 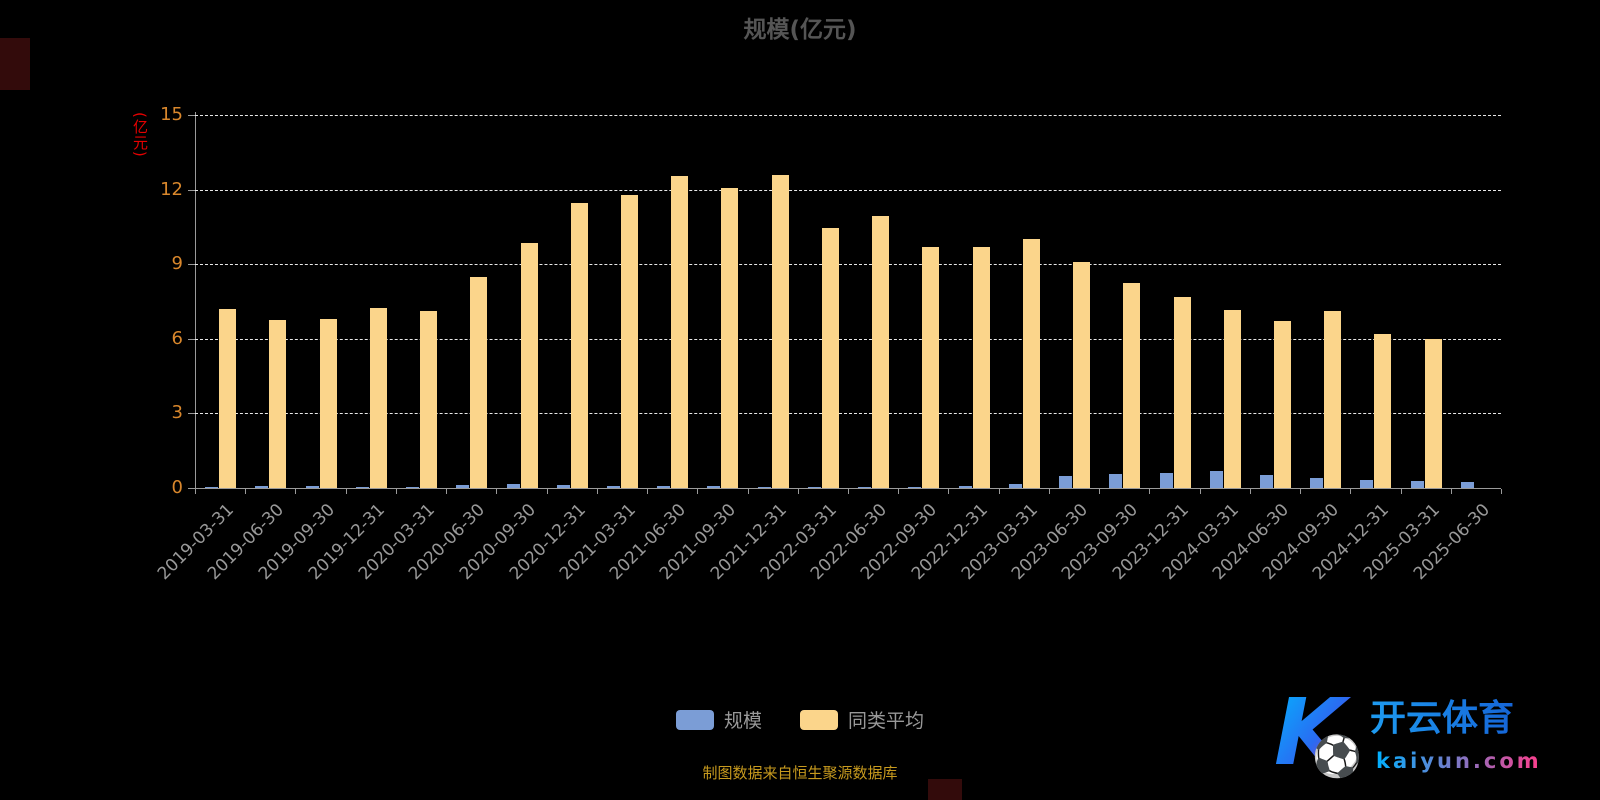 I want to click on bar-同类平均-2019-09-30, so click(x=328, y=403).